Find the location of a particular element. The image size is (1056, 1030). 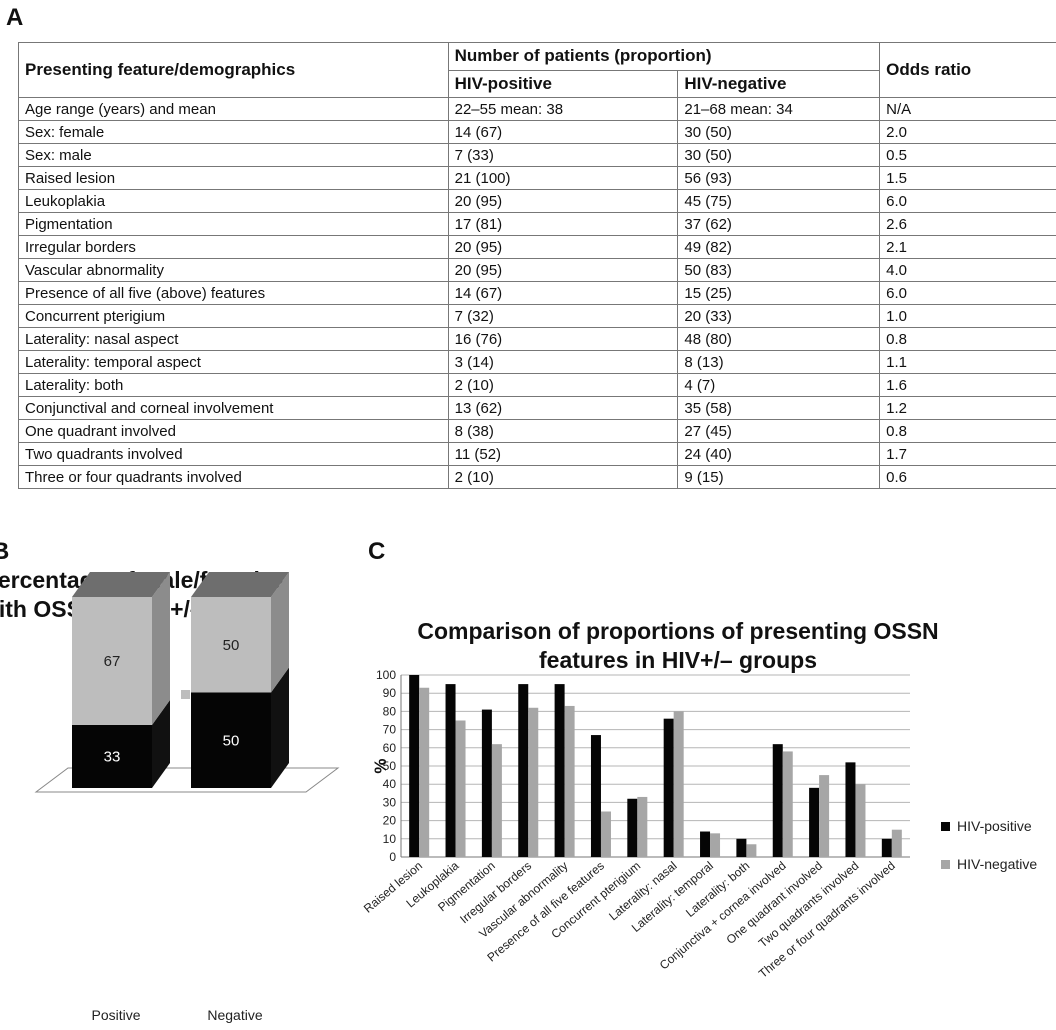

panel-a-label: A is located at coordinates (15, 17).